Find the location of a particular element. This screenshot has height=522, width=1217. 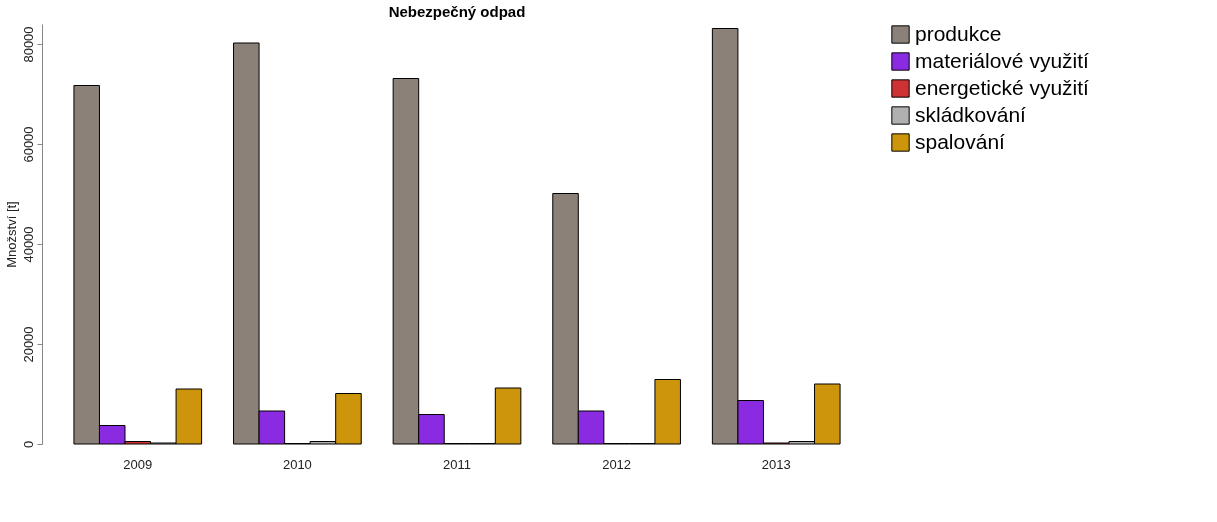

legend-label: spalování is located at coordinates (960, 141).